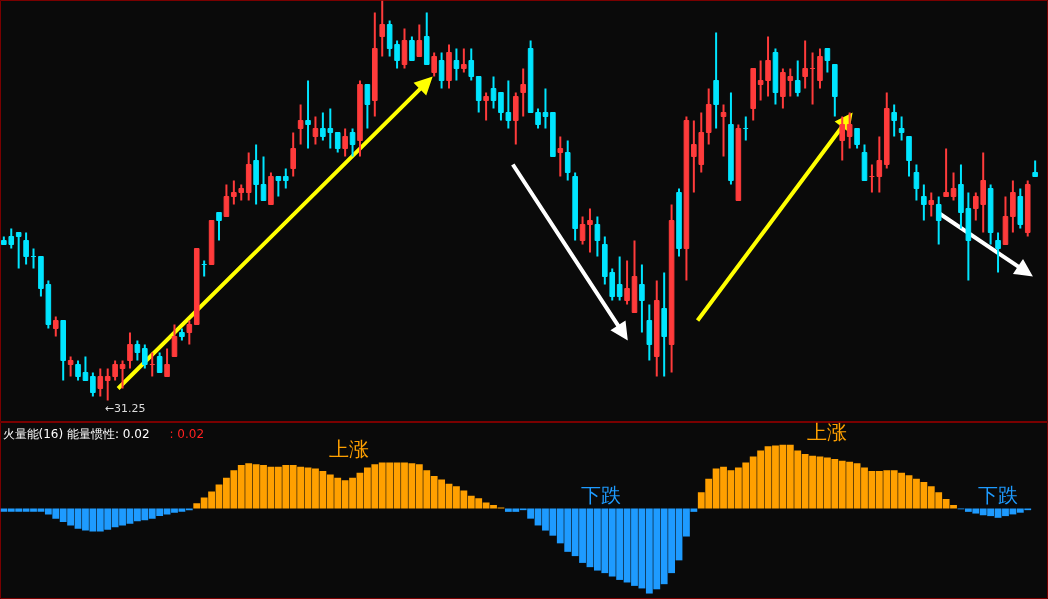 The height and width of the screenshot is (599, 1048). I want to click on chart-subtitle: : 0.02, so click(187, 433).